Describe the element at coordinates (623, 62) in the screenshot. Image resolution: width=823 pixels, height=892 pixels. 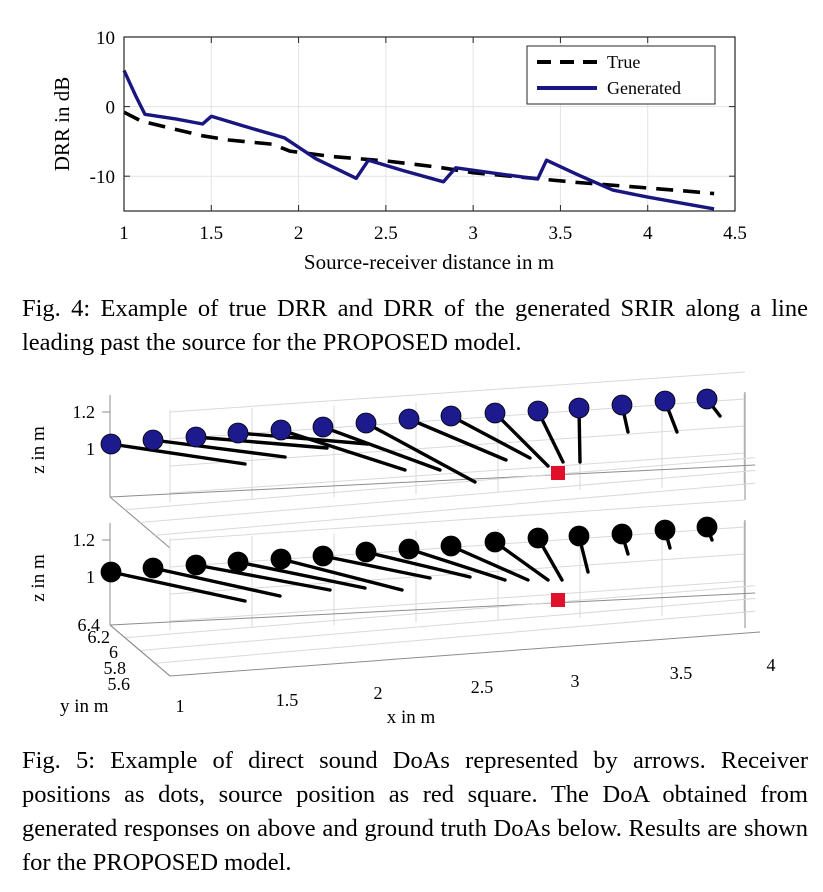
I see `legend-entry-true: True` at that location.